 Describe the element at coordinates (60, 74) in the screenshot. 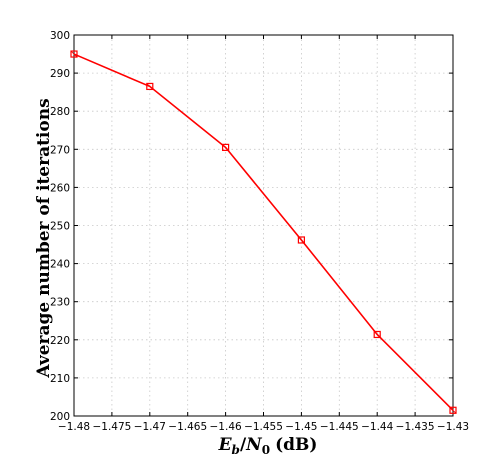

I see `y-tick-label: 290` at that location.